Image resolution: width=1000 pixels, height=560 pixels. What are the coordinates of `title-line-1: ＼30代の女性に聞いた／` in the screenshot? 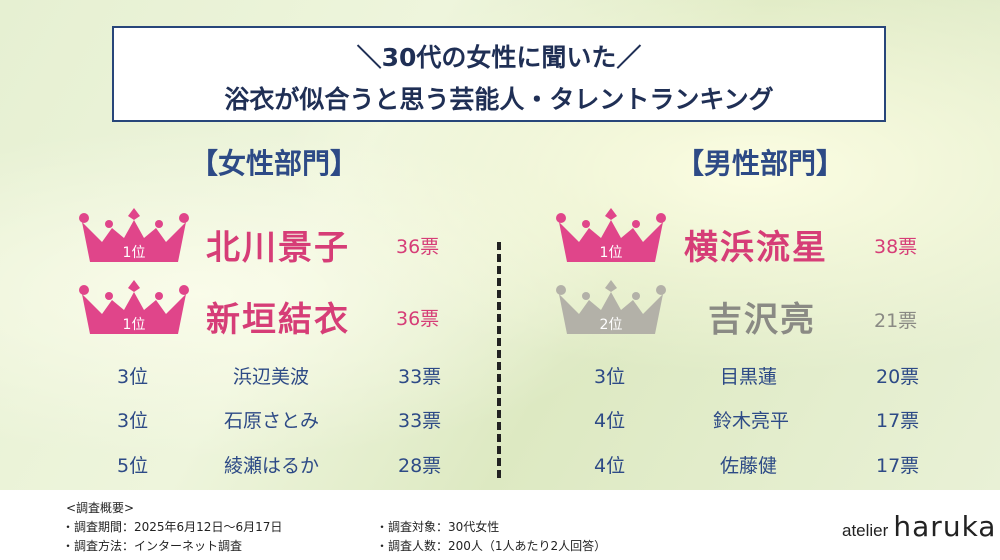 It's located at (499, 57).